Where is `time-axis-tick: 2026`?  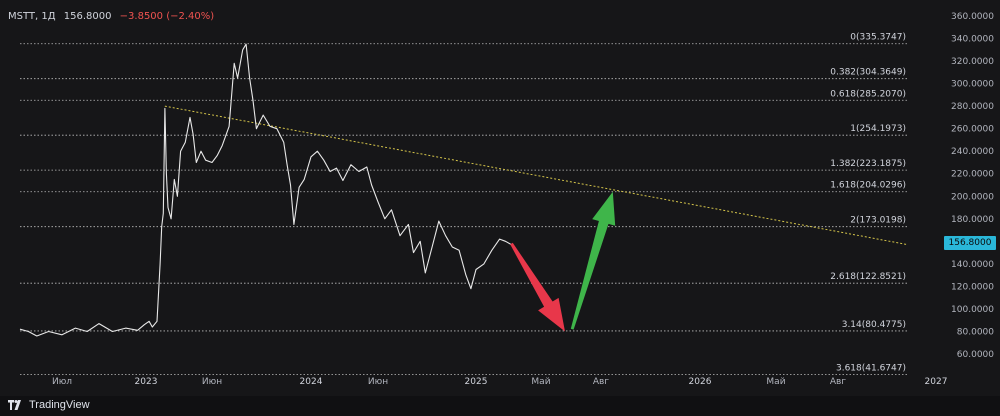 time-axis-tick: 2026 is located at coordinates (700, 382).